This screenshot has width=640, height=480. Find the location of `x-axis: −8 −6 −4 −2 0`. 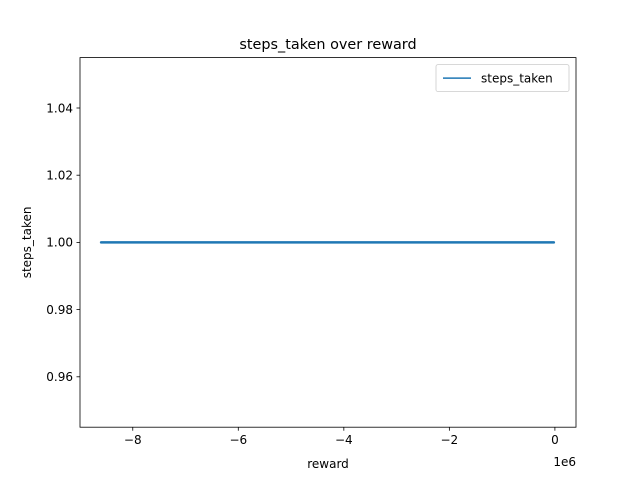

x-axis: −8 −6 −4 −2 0 is located at coordinates (341, 437).